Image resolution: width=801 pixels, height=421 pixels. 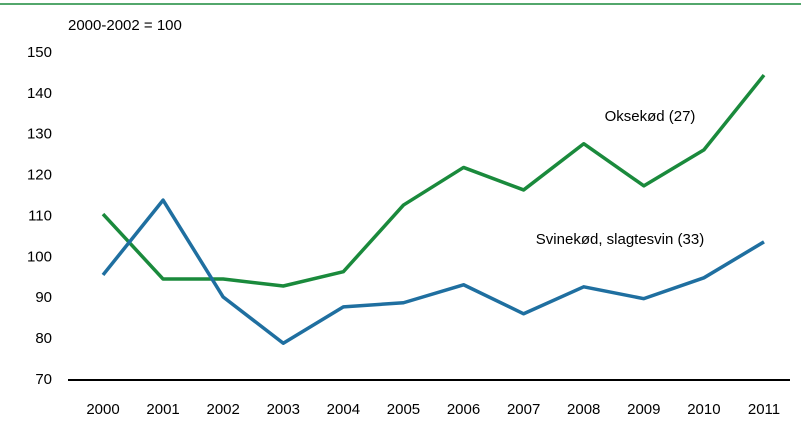 What do you see at coordinates (40, 215) in the screenshot?
I see `y-tick-label: 110` at bounding box center [40, 215].